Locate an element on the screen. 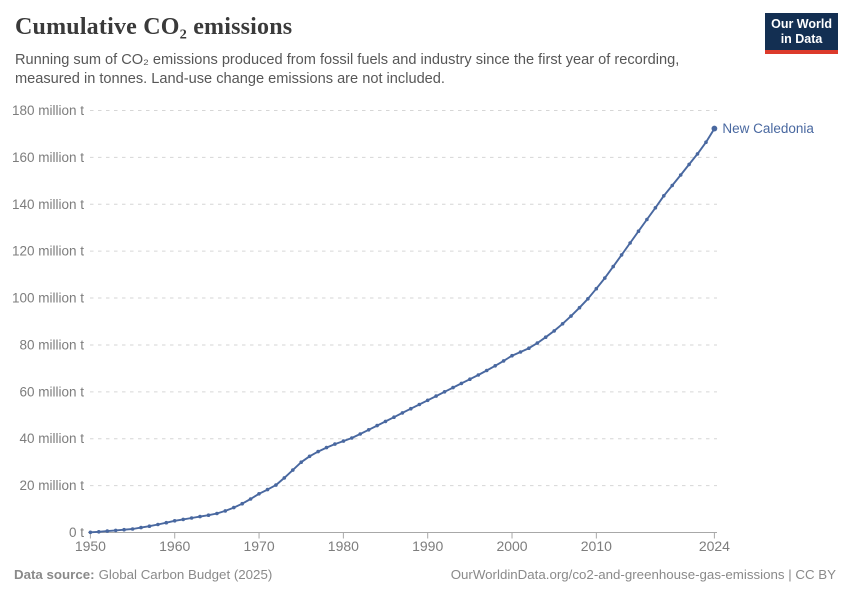  x-tick-label: 2010 is located at coordinates (596, 546).